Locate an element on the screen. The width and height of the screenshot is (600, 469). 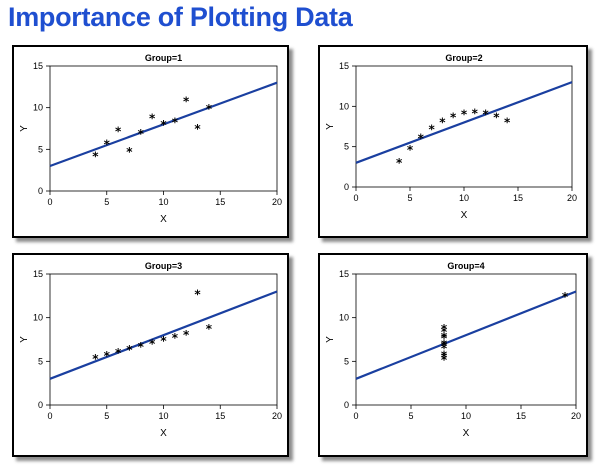
panel-title: Group=4 is located at coordinates (465, 266).